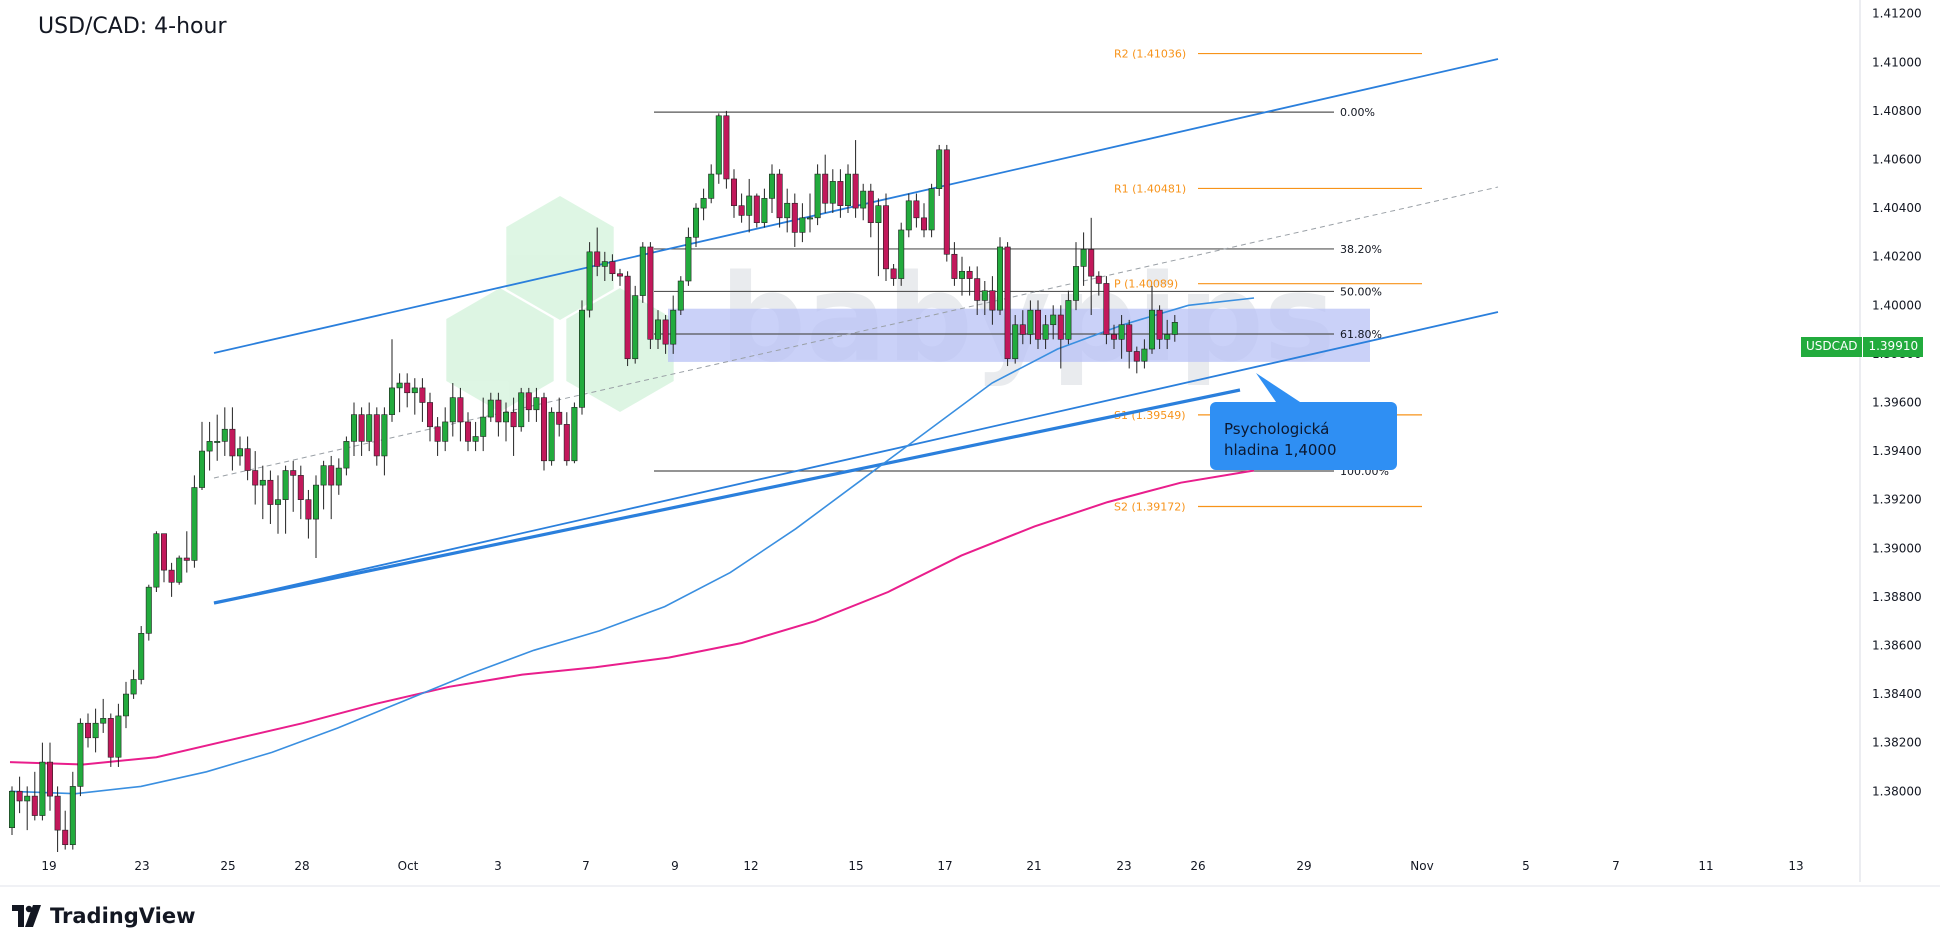  I want to click on price-tick-1-39600: 1.39600, so click(1897, 402).